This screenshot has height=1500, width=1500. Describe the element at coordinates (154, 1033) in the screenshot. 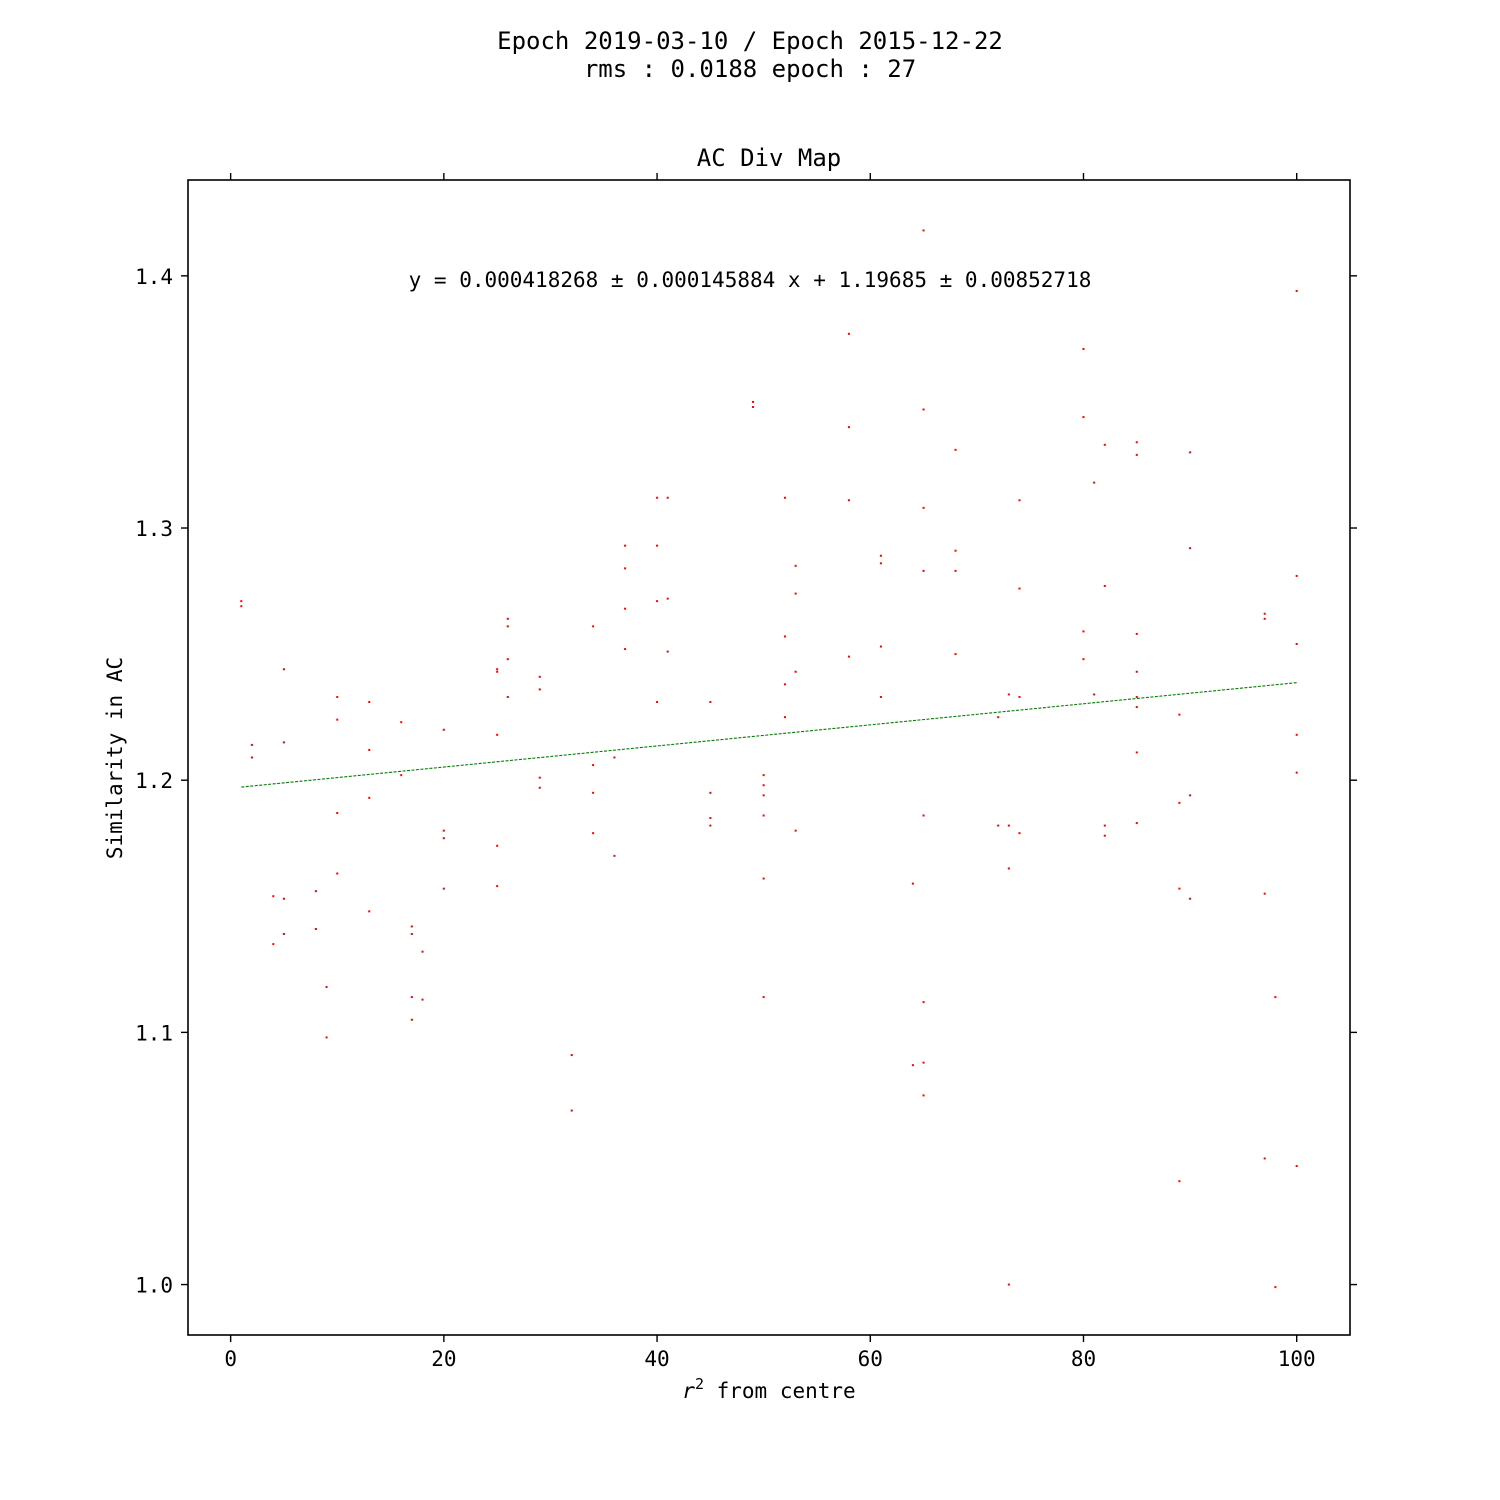

I see `y-tick-label: 1.1` at that location.